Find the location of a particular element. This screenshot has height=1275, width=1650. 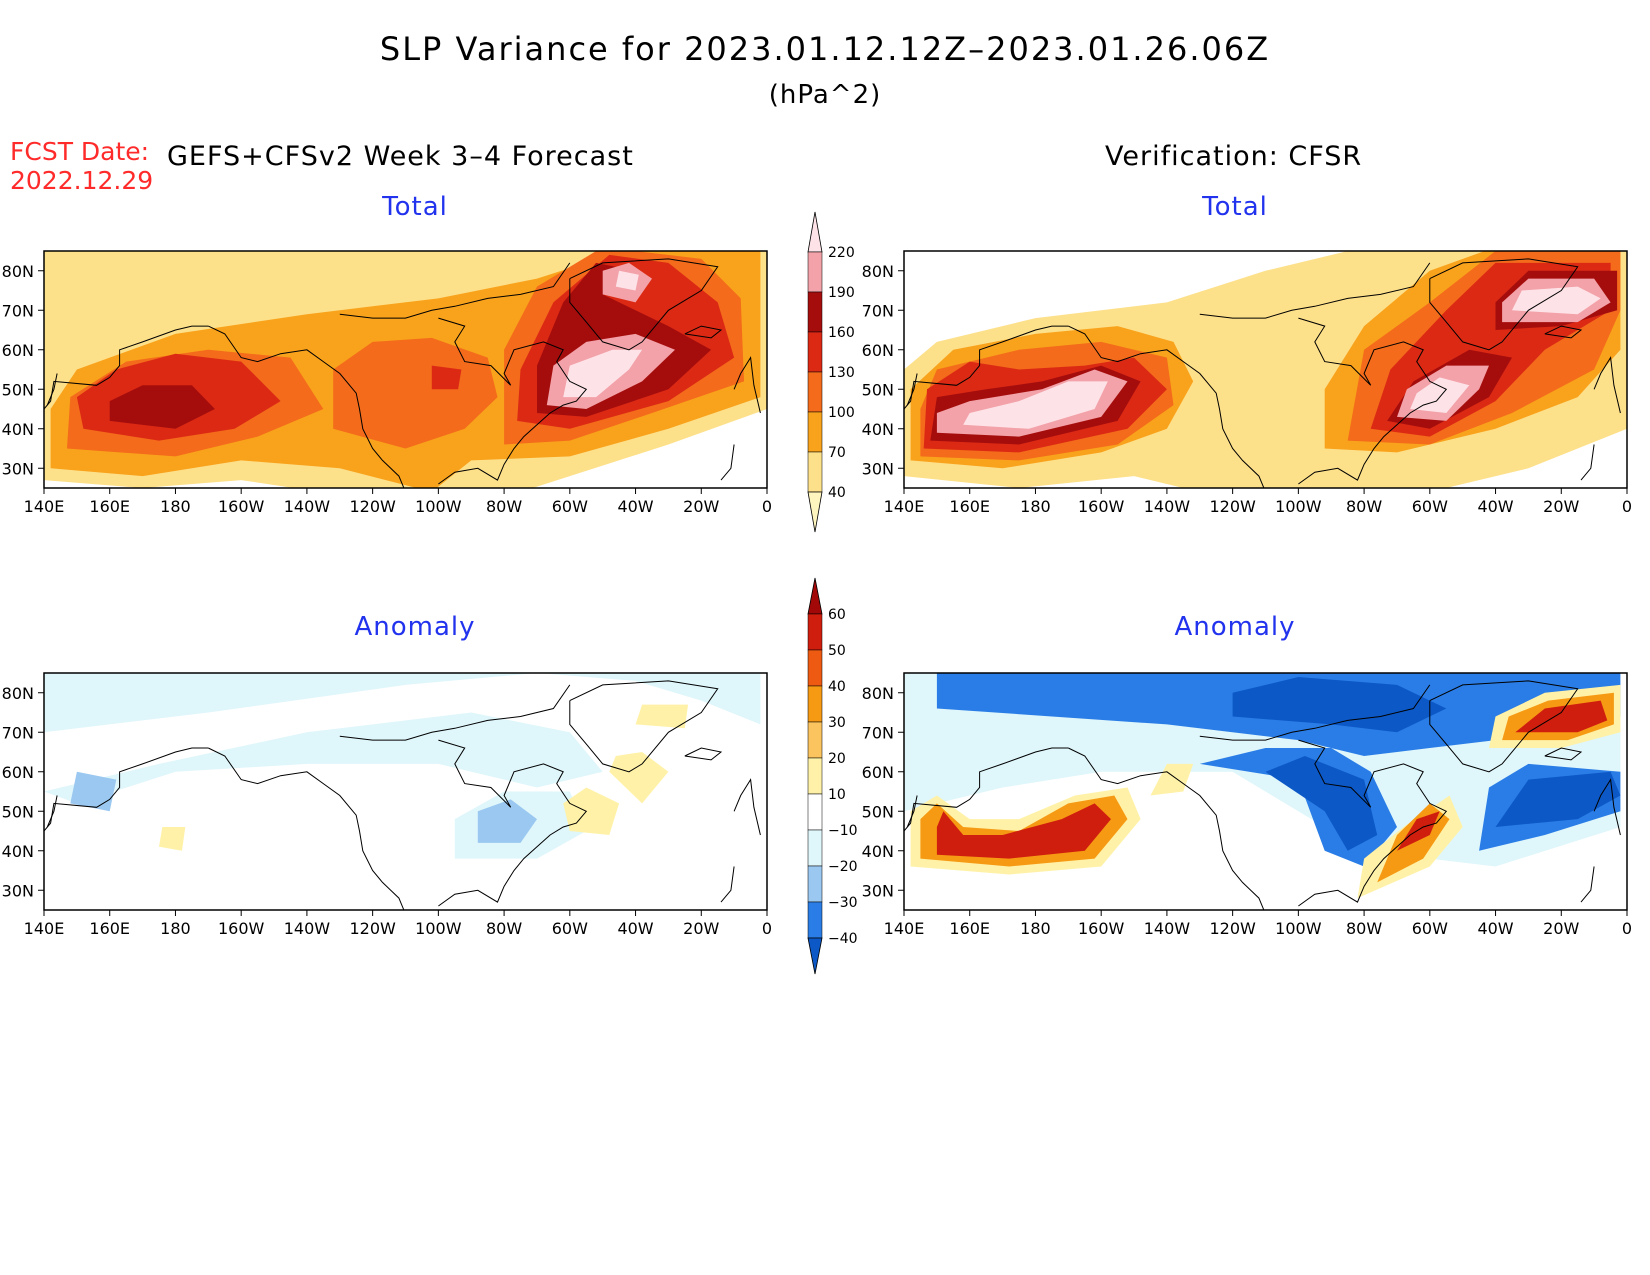

colorbar-label: 70 is located at coordinates (837, 453).